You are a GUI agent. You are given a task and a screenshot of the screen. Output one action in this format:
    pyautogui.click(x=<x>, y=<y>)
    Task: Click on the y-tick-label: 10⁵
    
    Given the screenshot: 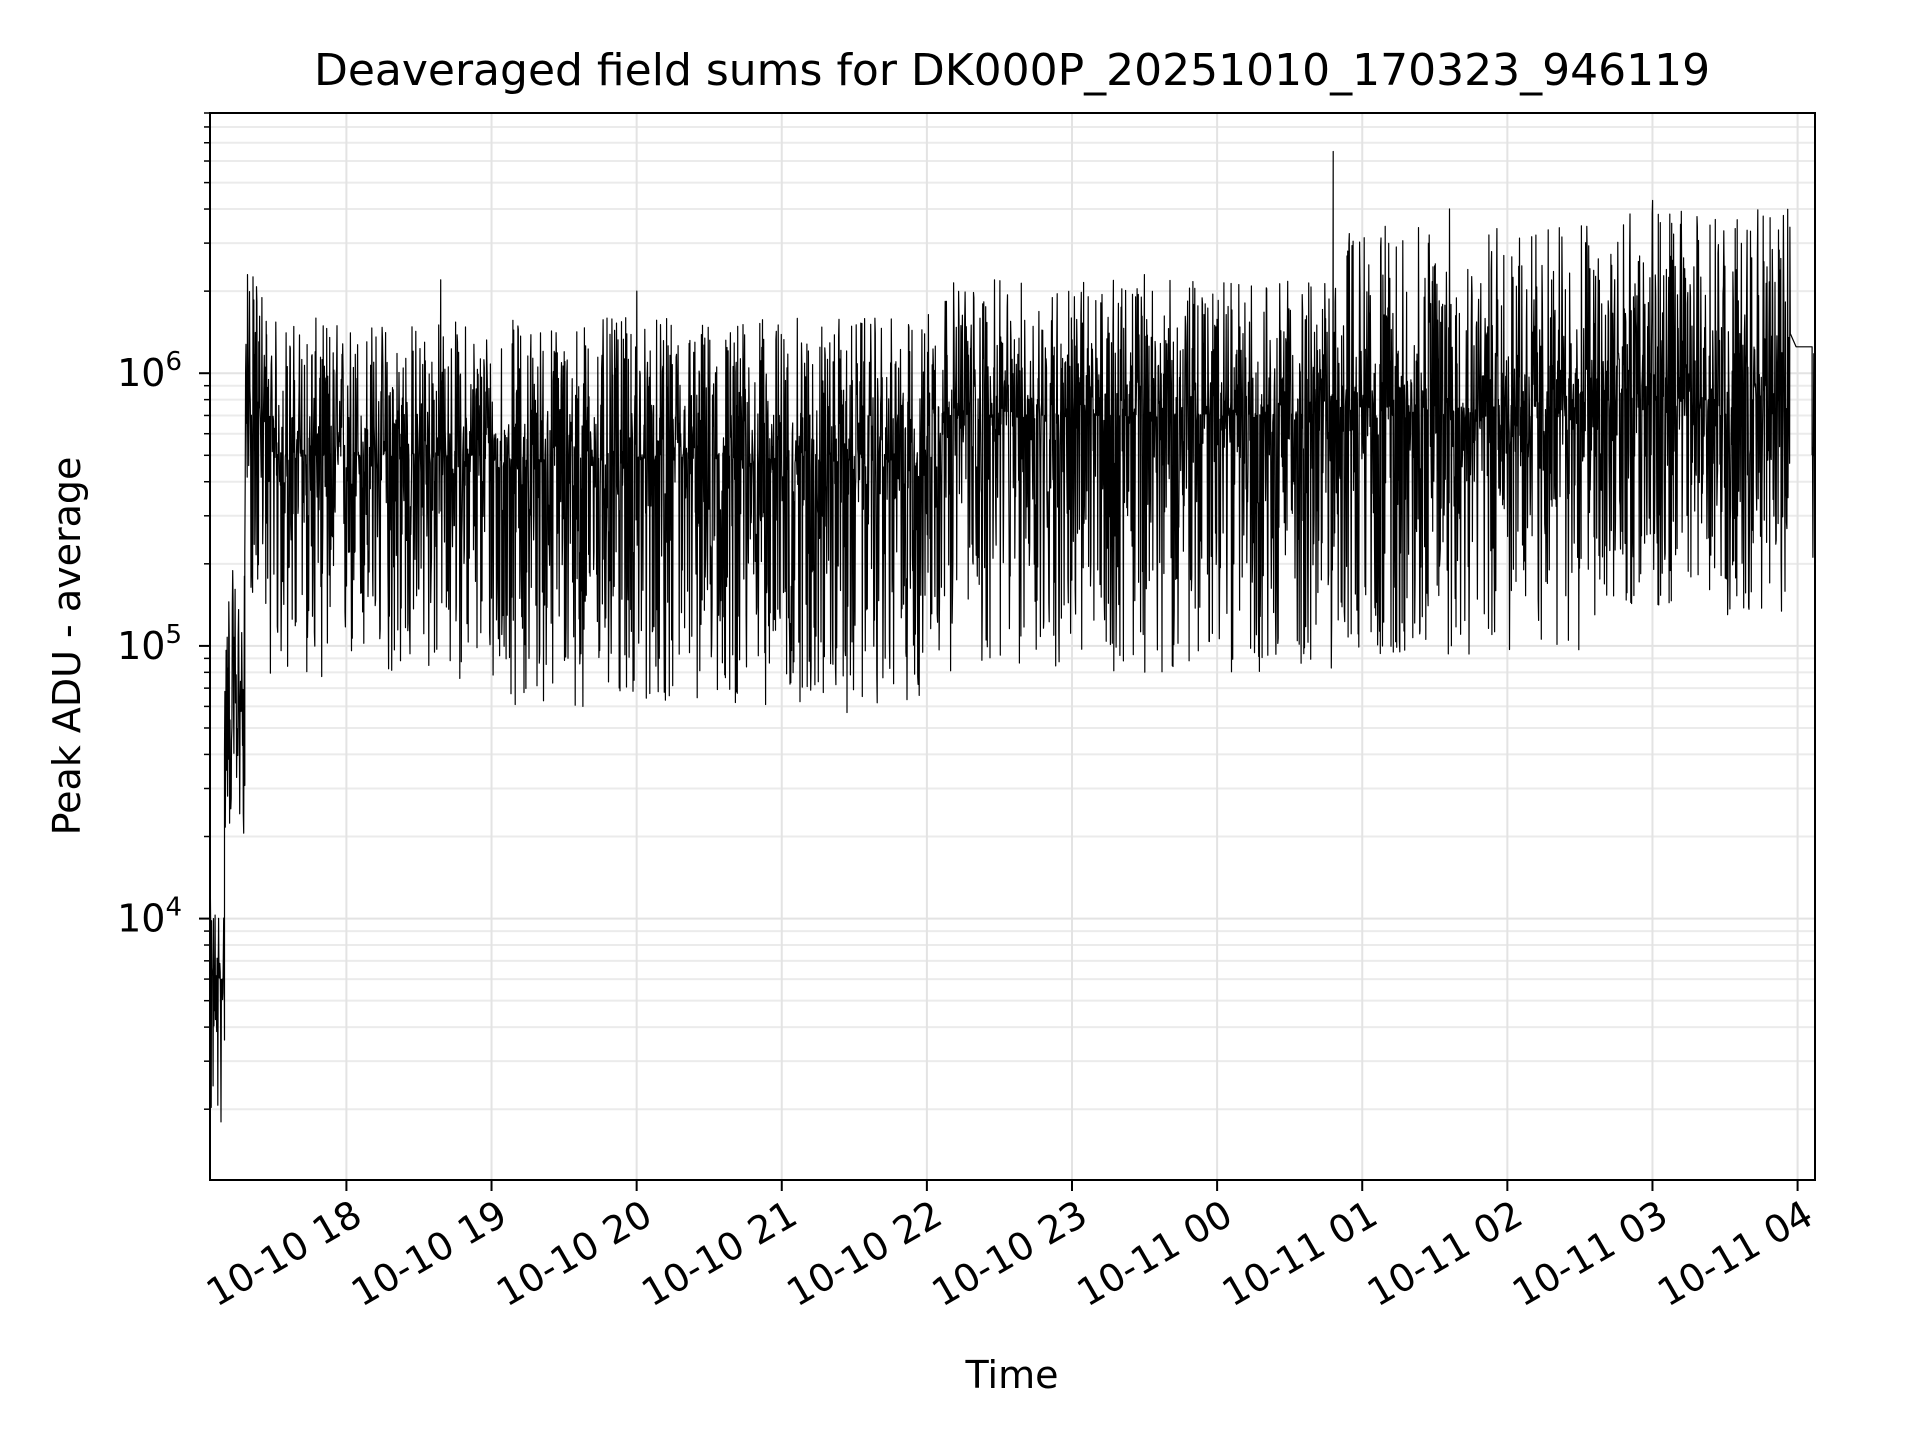 What is the action you would take?
    pyautogui.click(x=149, y=644)
    